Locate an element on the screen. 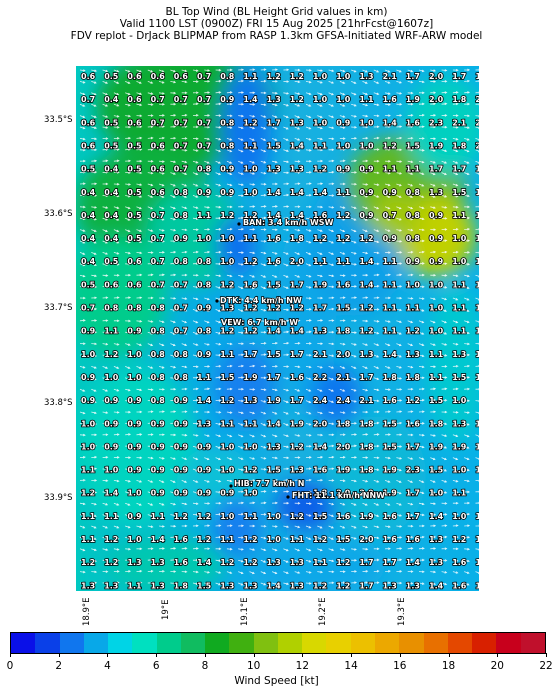 Image resolution: width=553 pixels, height=692 pixels. grid-value: 0.8 is located at coordinates (181, 377).